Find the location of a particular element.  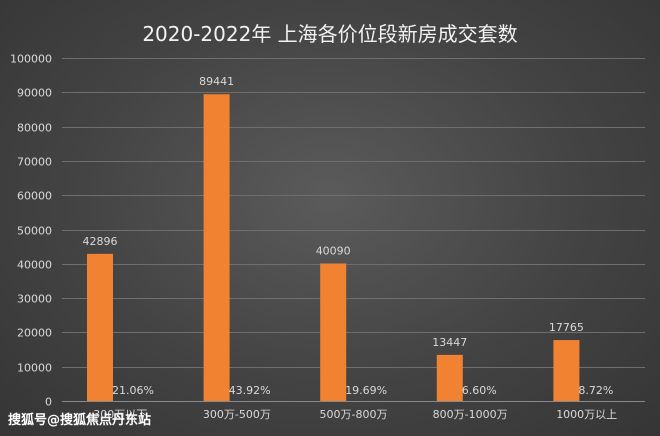

y-tick-label: 10000 is located at coordinates (34, 368).